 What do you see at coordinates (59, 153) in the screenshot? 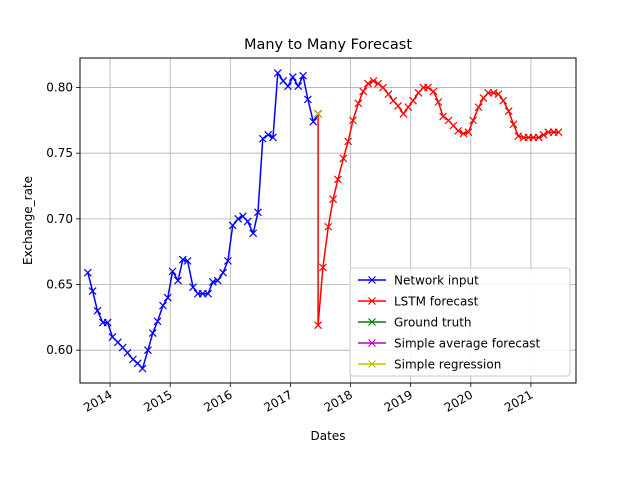
I see `y-tick-label: 0.75` at bounding box center [59, 153].